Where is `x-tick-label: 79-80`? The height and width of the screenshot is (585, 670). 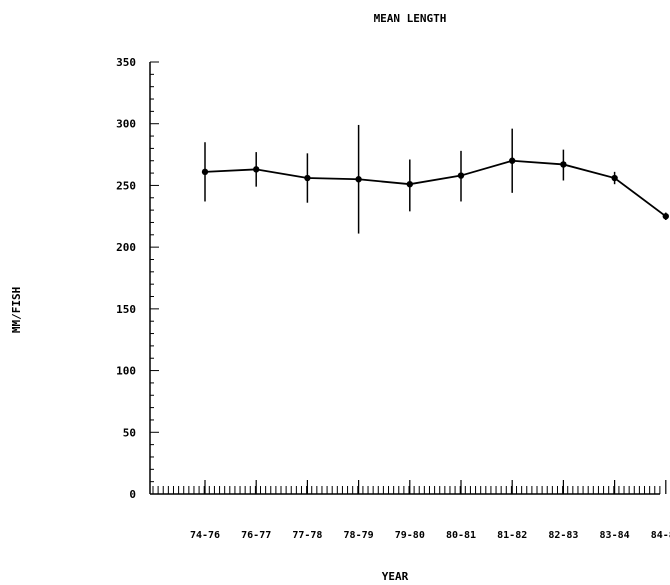 x-tick-label: 79-80 is located at coordinates (410, 535).